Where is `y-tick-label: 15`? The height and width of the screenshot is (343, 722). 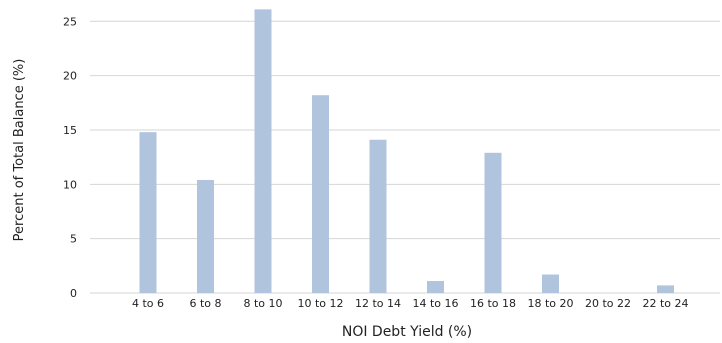
y-tick-label: 15 is located at coordinates (70, 130).